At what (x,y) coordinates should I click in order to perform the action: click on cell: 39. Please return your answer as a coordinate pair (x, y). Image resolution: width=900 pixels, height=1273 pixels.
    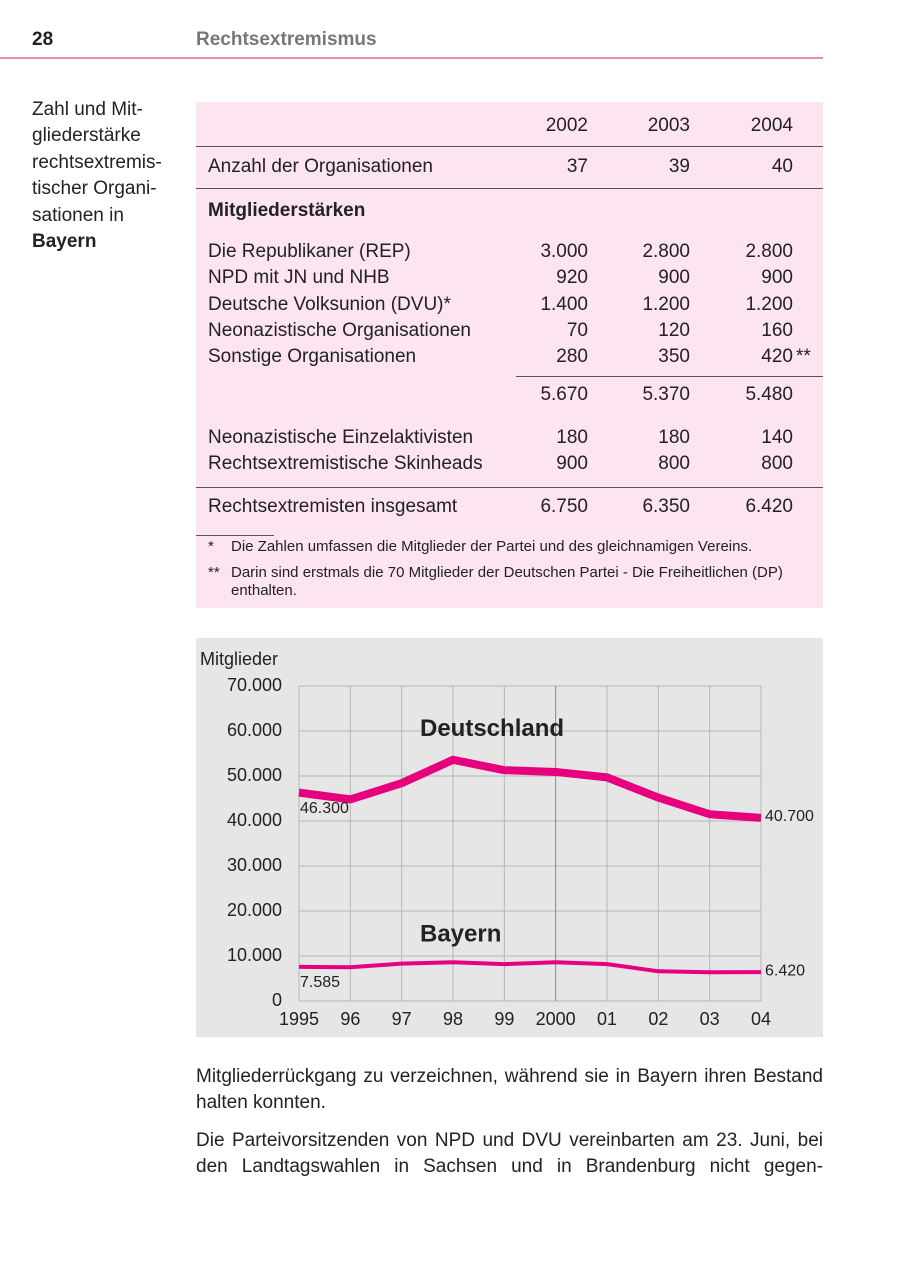
    Looking at the image, I should click on (679, 166).